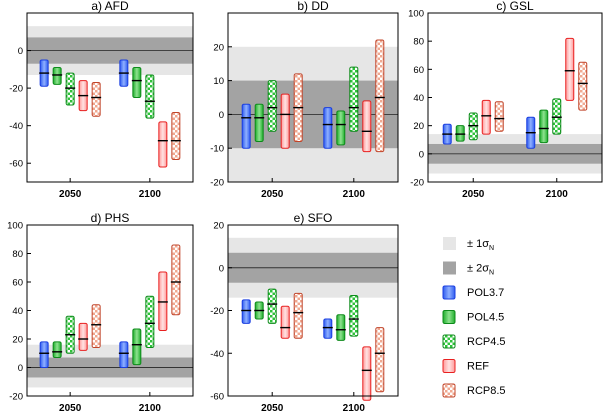  Describe the element at coordinates (16, 126) in the screenshot. I see `y-tick-label: -40` at that location.